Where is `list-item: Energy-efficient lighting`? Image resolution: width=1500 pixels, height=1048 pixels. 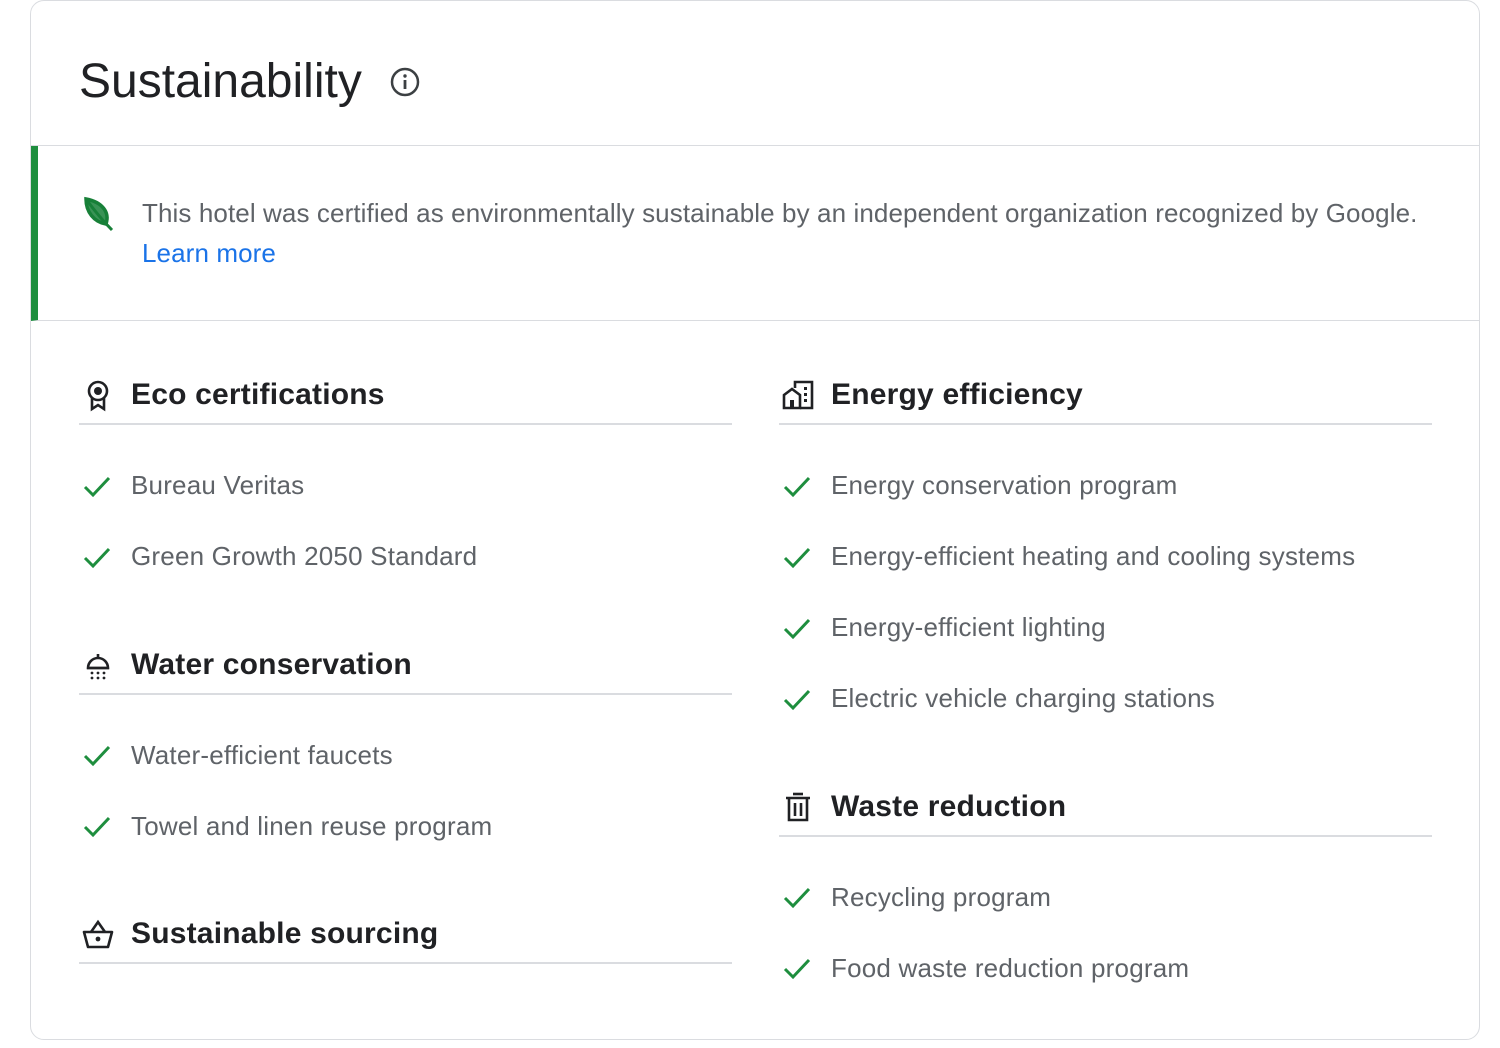
list-item: Energy-efficient lighting is located at coordinates (1105, 627).